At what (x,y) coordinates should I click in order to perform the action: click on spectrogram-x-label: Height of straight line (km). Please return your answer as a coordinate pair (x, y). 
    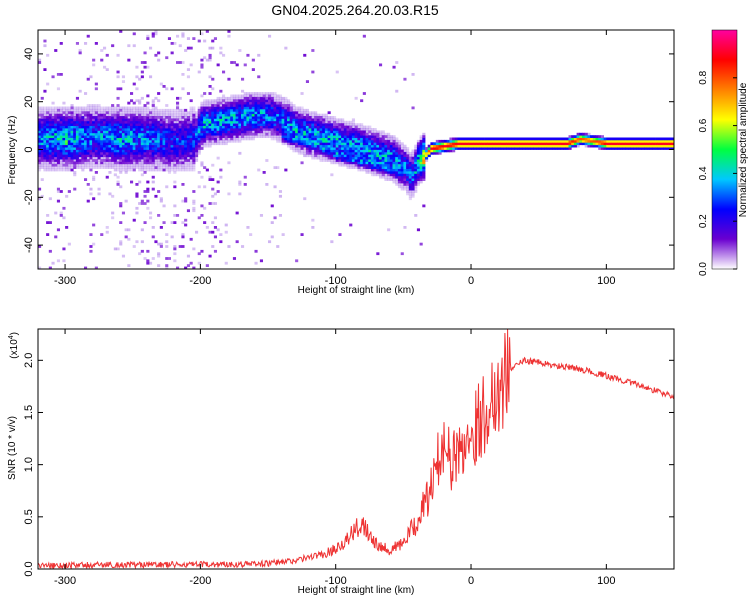
    Looking at the image, I should click on (356, 290).